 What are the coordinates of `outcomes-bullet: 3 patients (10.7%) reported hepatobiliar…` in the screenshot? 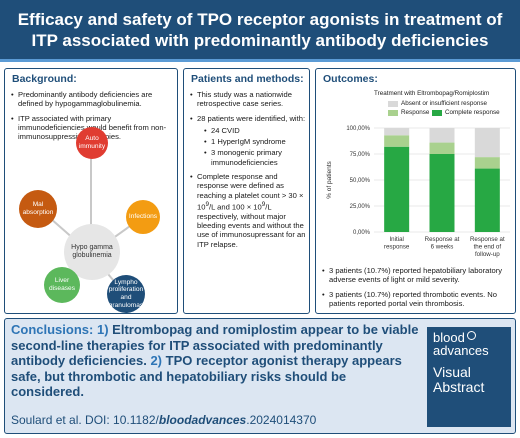 It's located at (418, 275).